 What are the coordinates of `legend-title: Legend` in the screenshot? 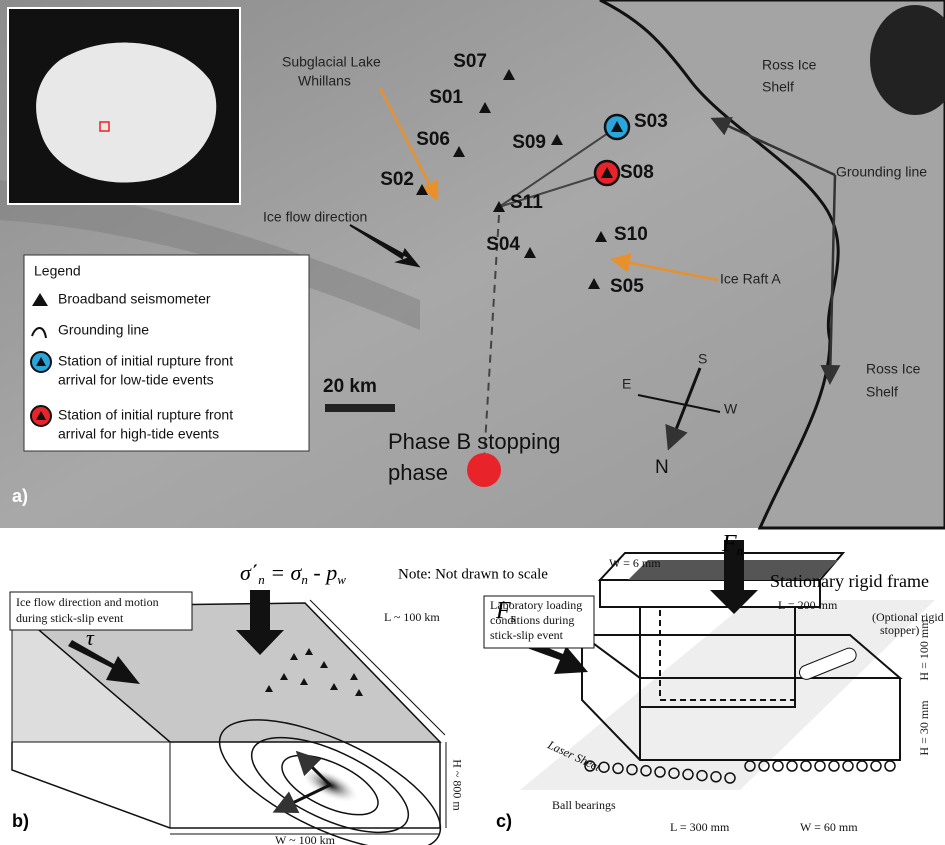 It's located at (57, 271).